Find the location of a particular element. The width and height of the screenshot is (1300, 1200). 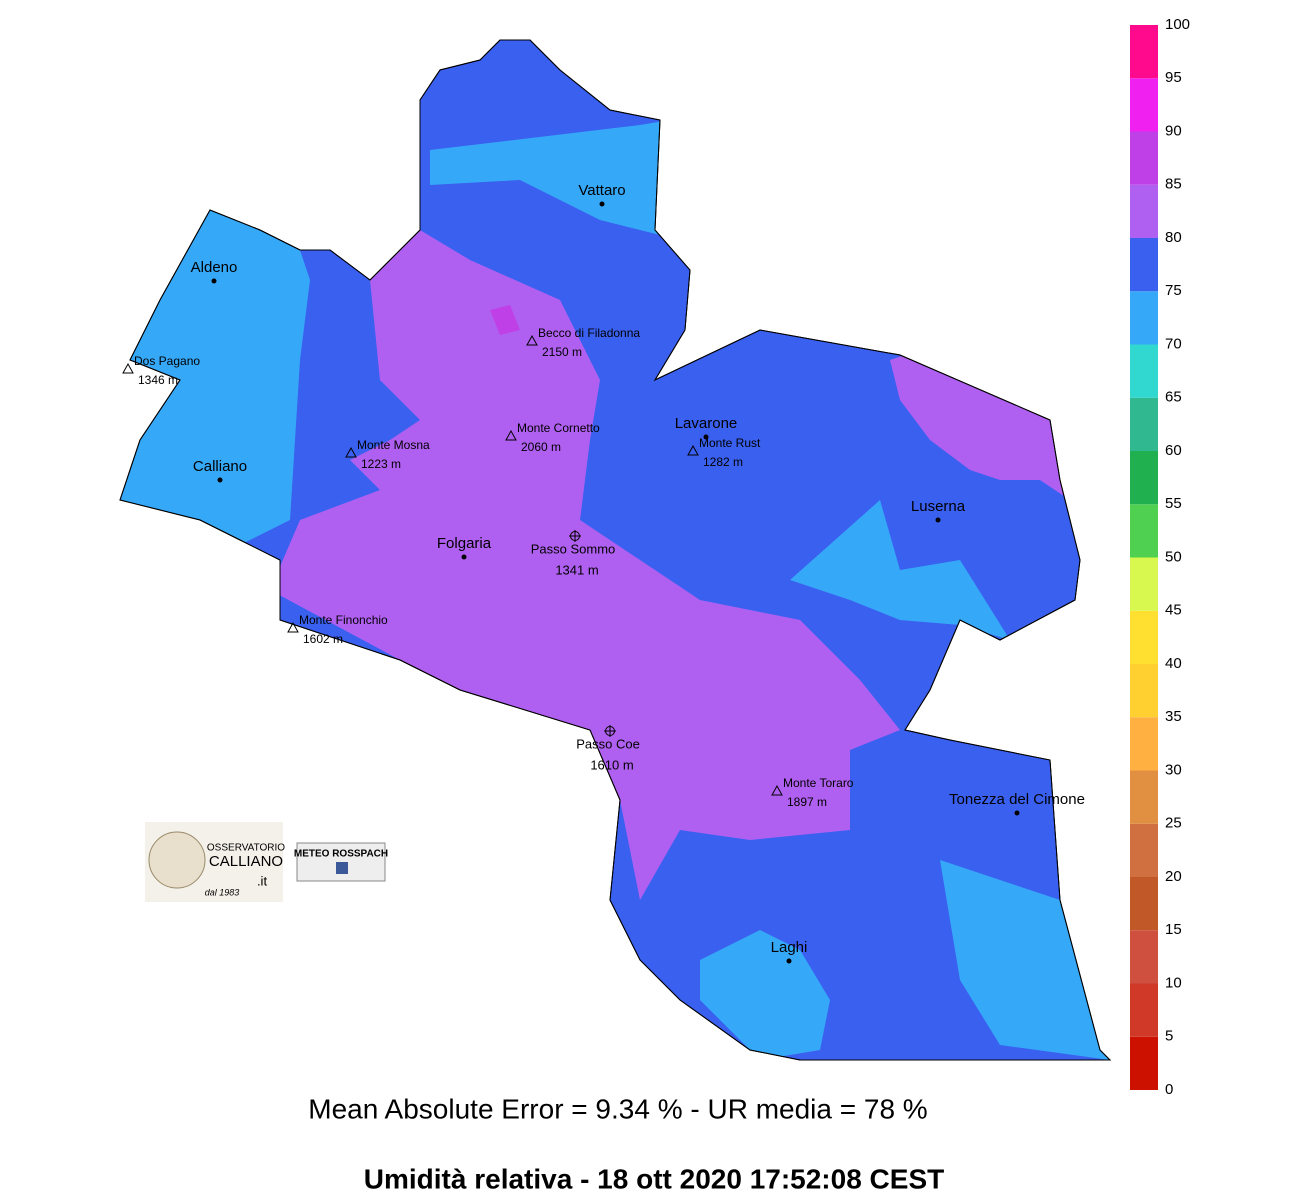

colorbar-tick-label: 40 is located at coordinates (1173, 663).